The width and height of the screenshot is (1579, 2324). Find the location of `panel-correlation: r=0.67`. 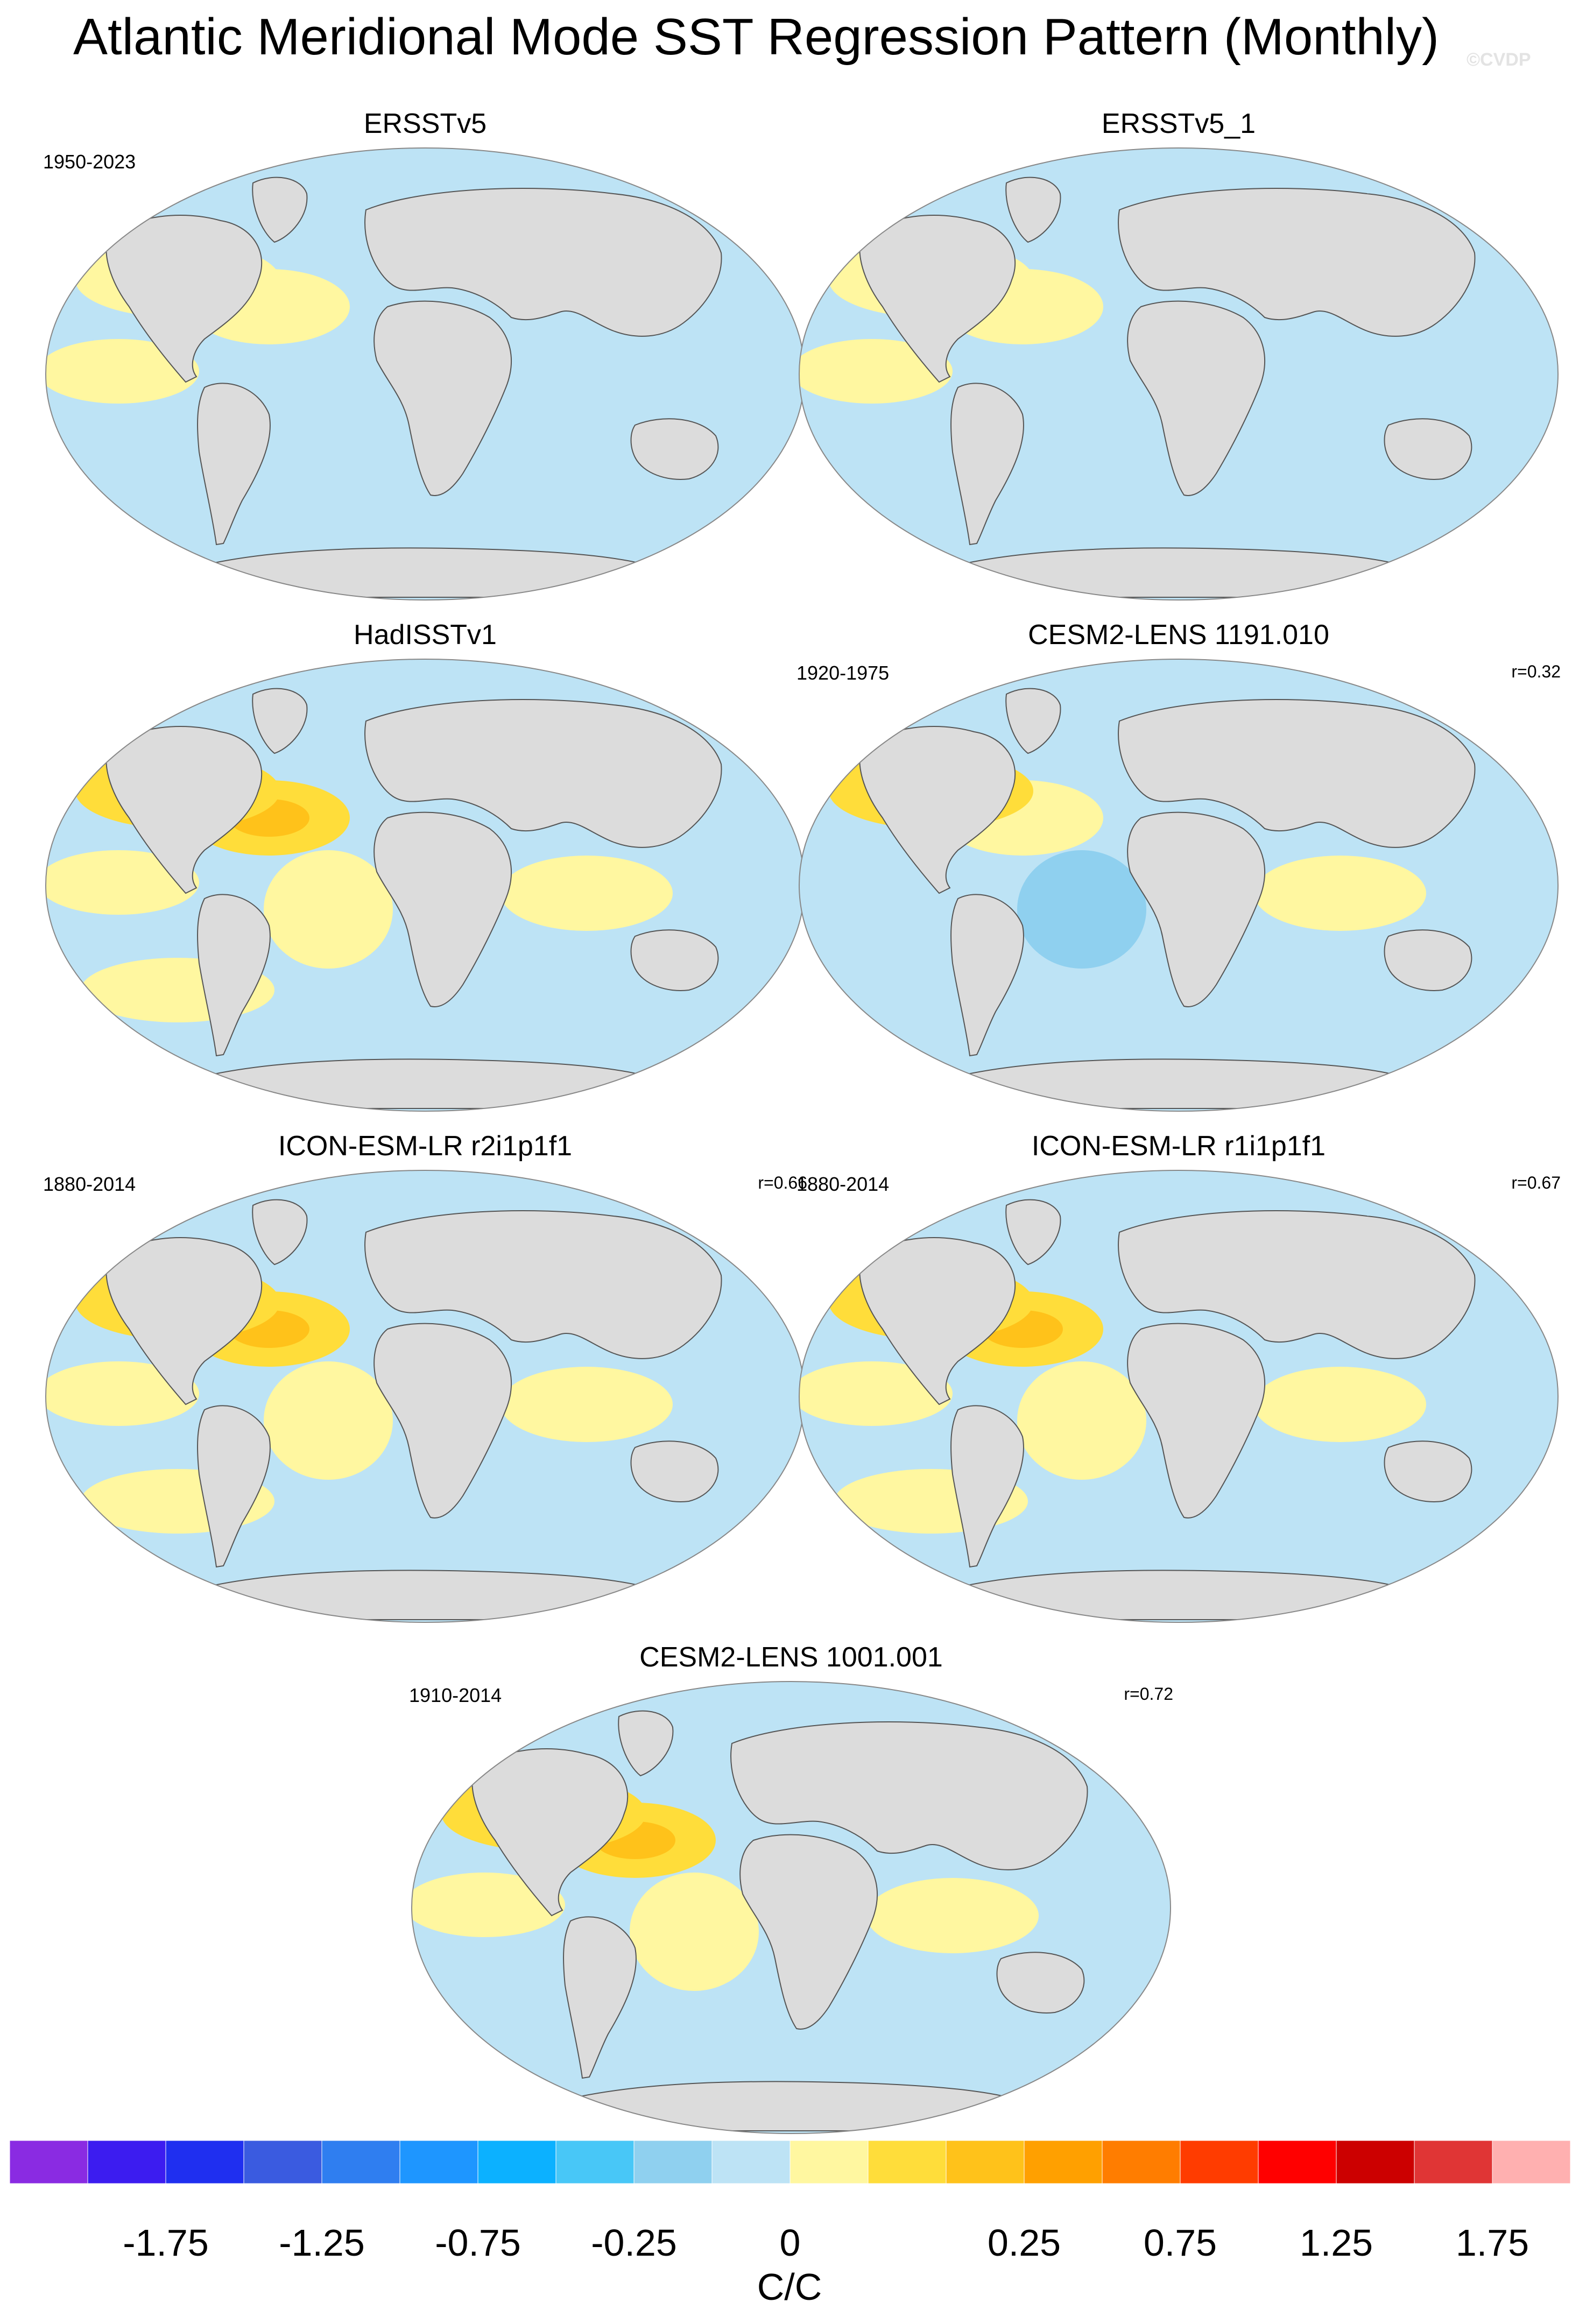

panel-correlation: r=0.67 is located at coordinates (1536, 1182).